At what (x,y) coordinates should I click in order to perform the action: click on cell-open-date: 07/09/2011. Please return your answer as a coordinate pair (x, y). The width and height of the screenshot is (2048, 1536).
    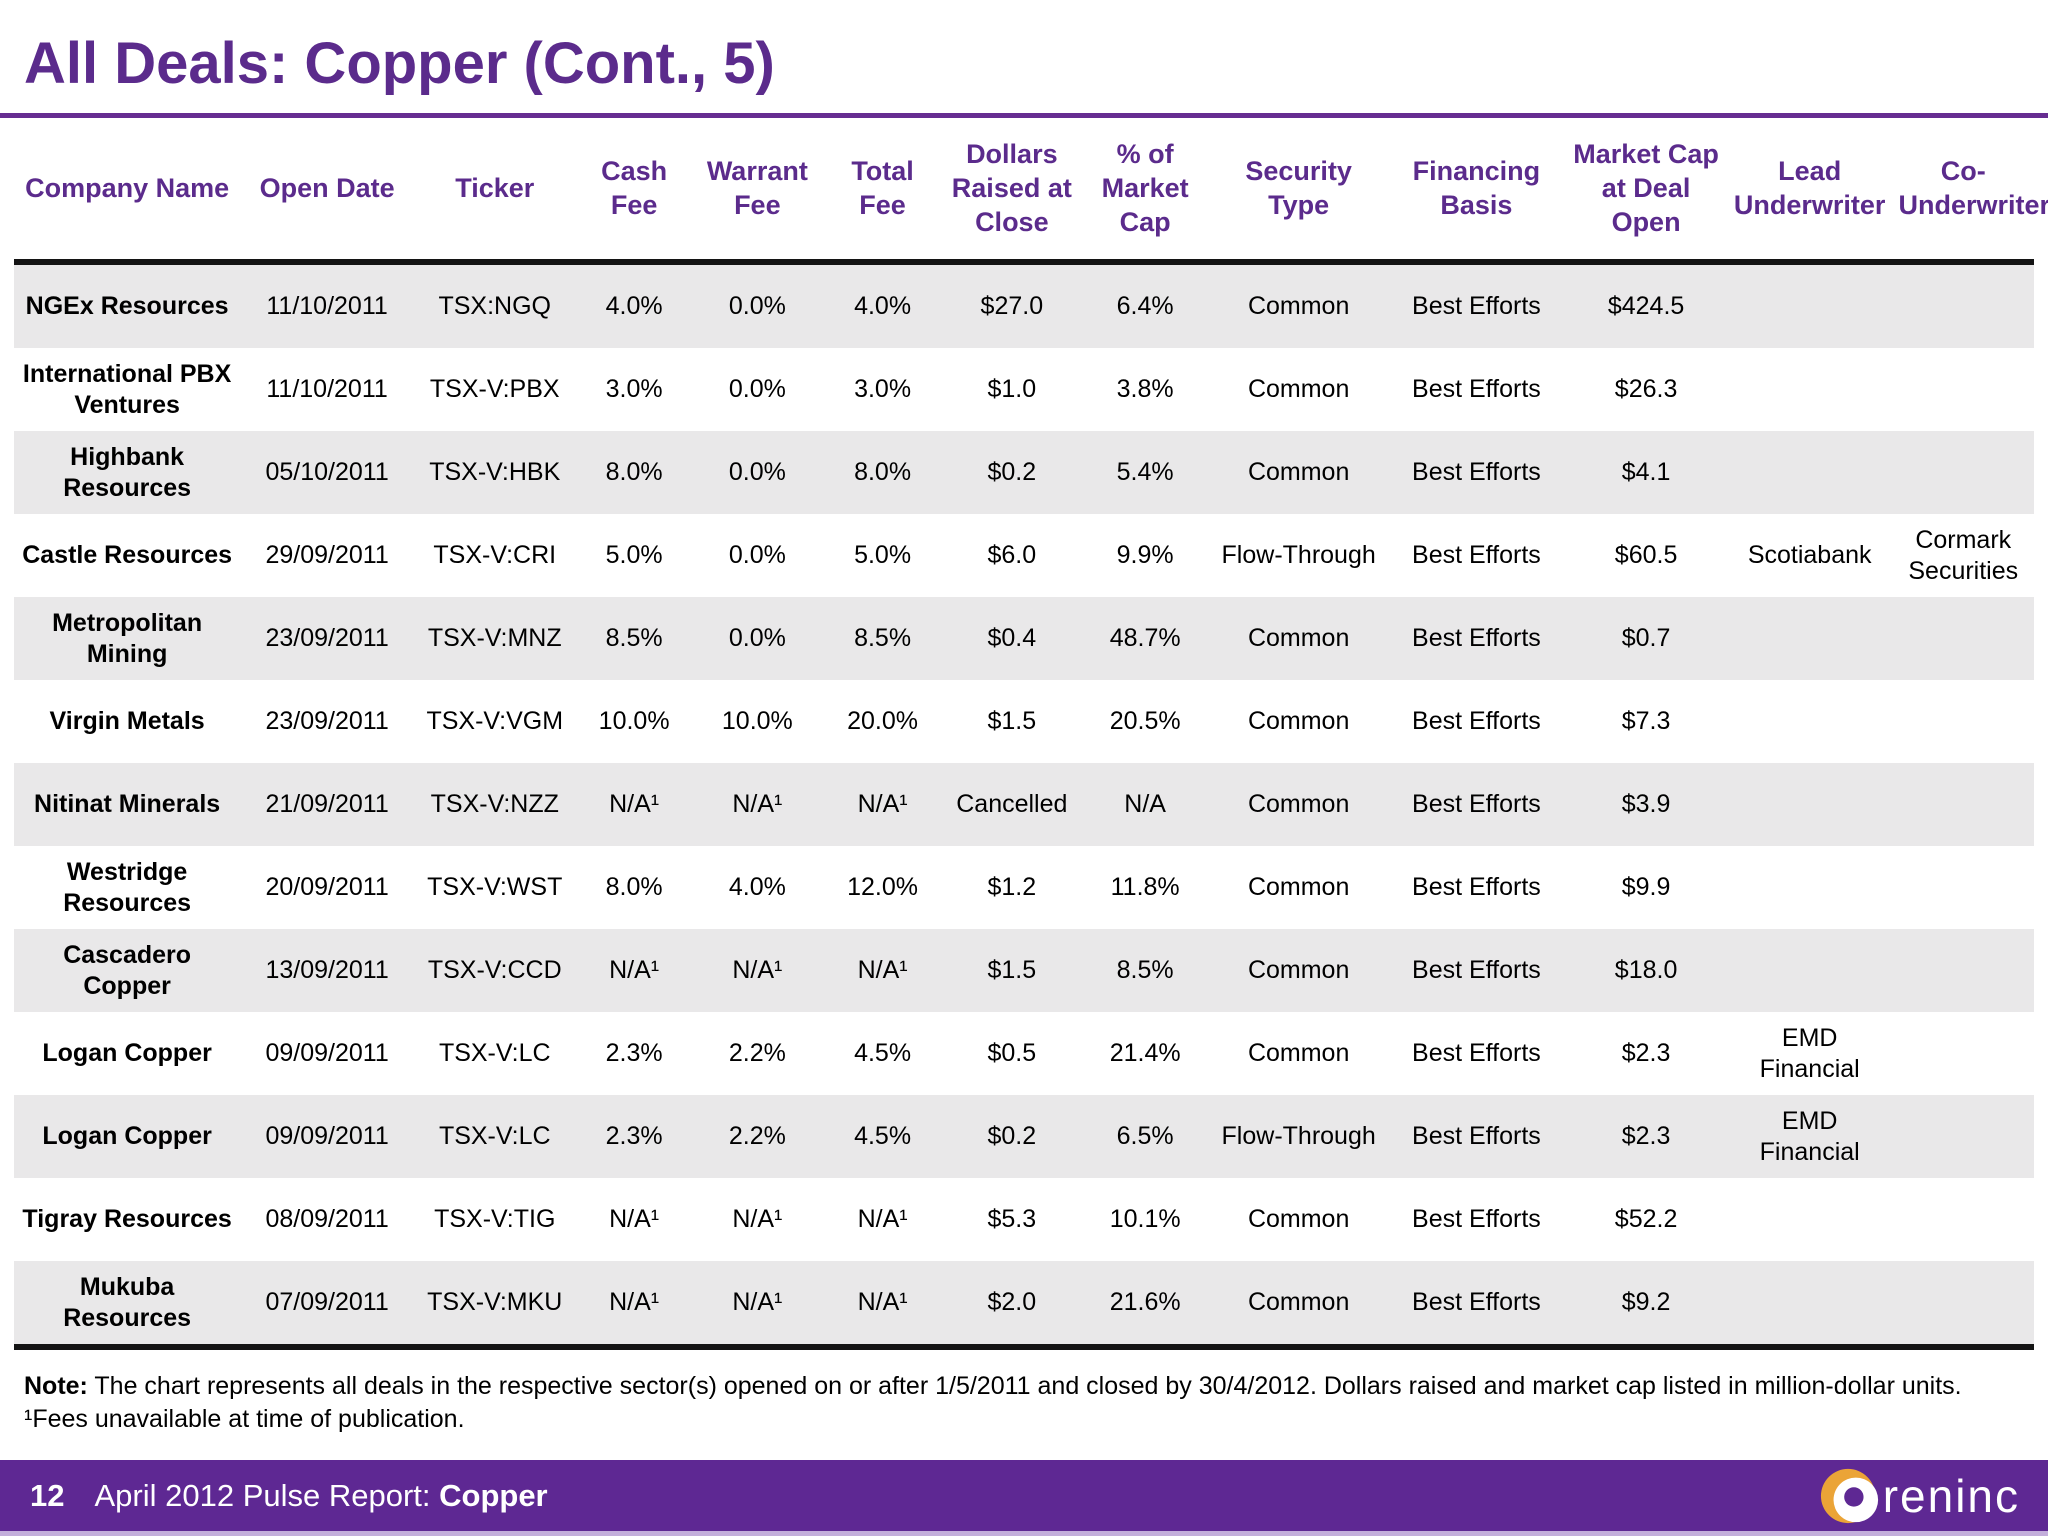
    Looking at the image, I should click on (327, 1306).